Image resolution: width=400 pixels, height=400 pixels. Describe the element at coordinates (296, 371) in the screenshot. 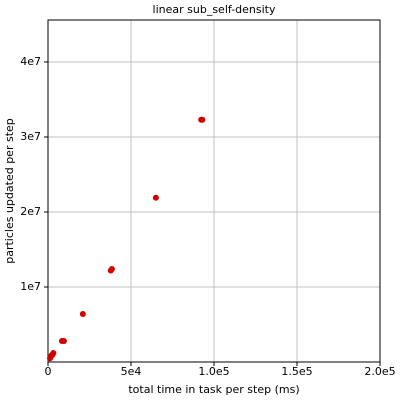

I see `x-tick-label: 1.5e5` at that location.